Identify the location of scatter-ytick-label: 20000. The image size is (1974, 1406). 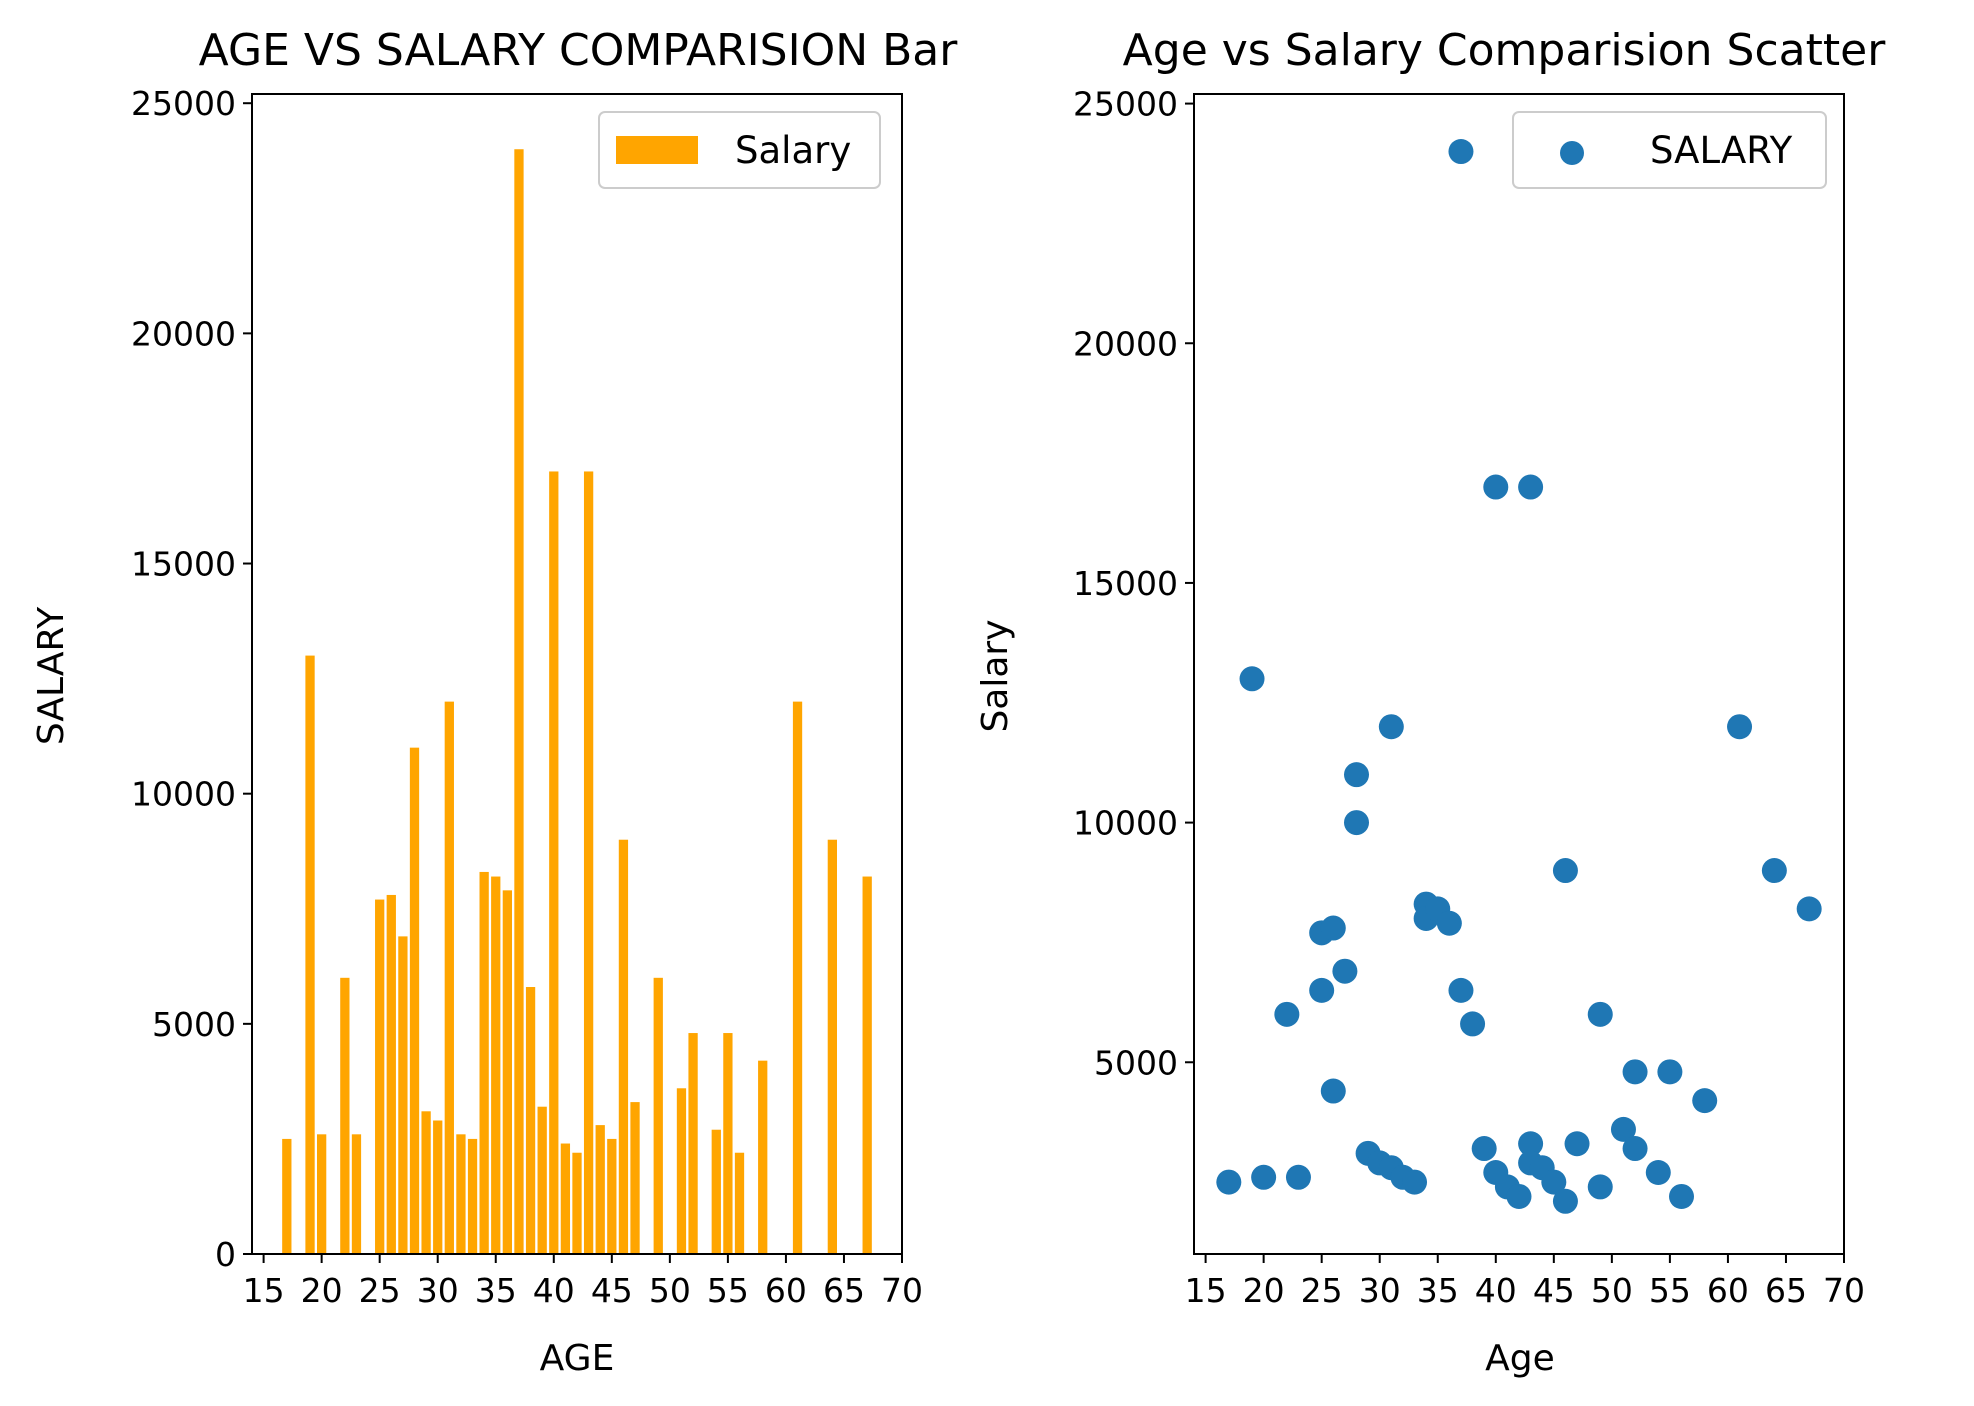
(1125, 343).